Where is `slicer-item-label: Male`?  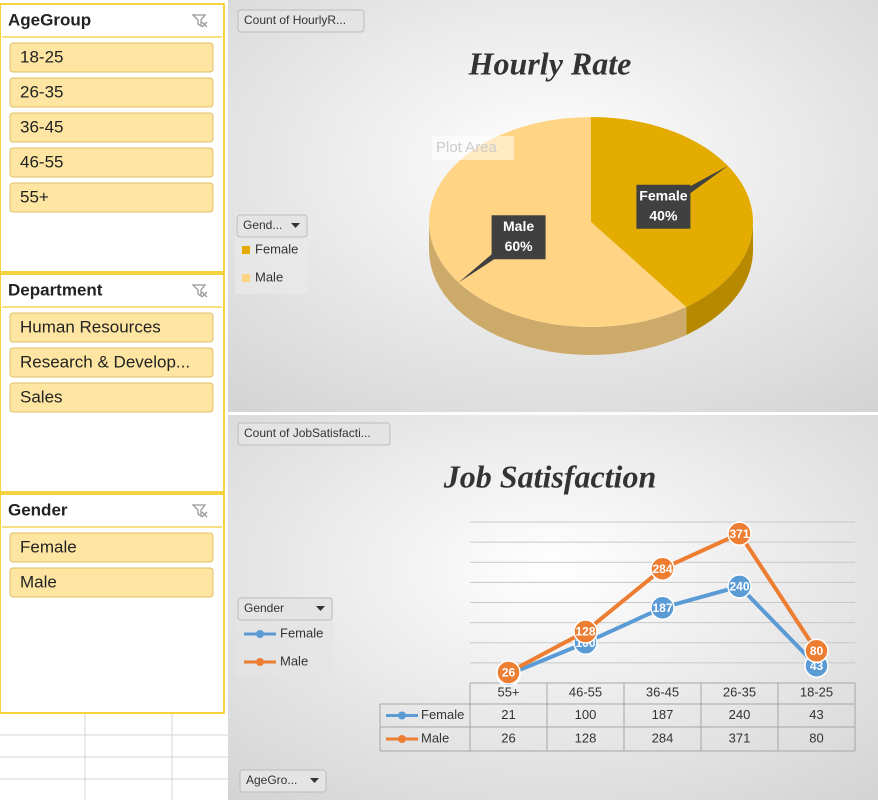
slicer-item-label: Male is located at coordinates (38, 581).